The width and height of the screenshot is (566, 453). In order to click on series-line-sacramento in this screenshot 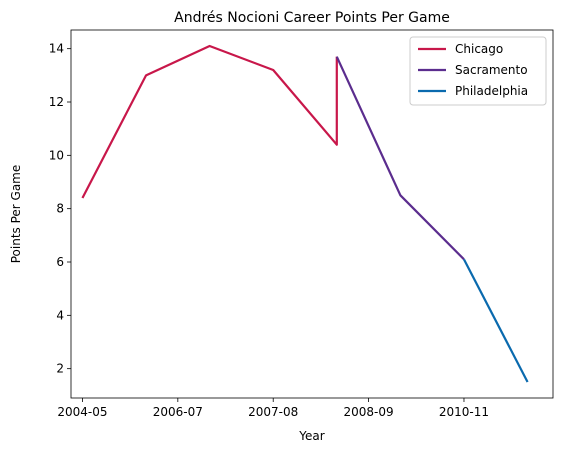, I will do `click(400, 158)`.